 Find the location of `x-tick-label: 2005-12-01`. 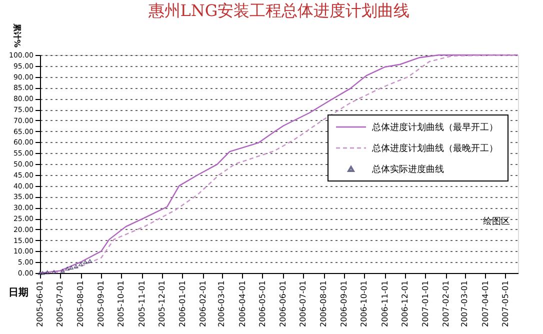

x-tick-label: 2005-12-01 is located at coordinates (161, 303).